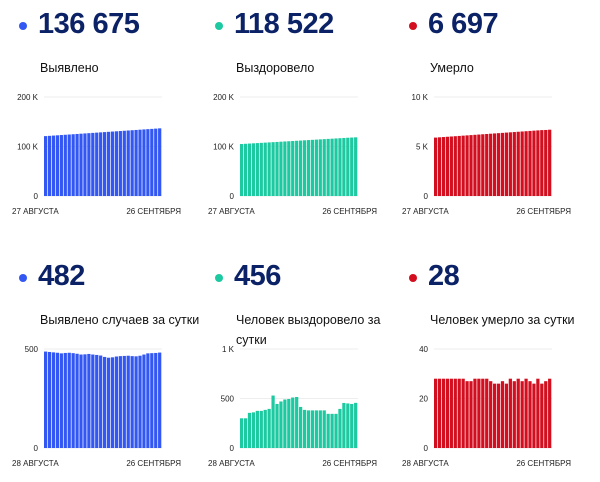 This screenshot has height=482, width=600. I want to click on y-tick-label: 1 K, so click(228, 349).